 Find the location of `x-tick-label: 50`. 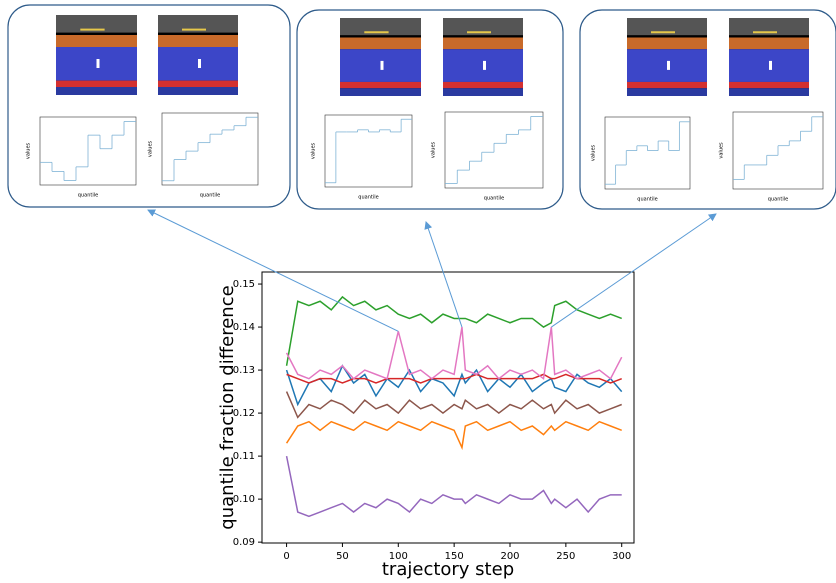

x-tick-label: 50 is located at coordinates (342, 556).